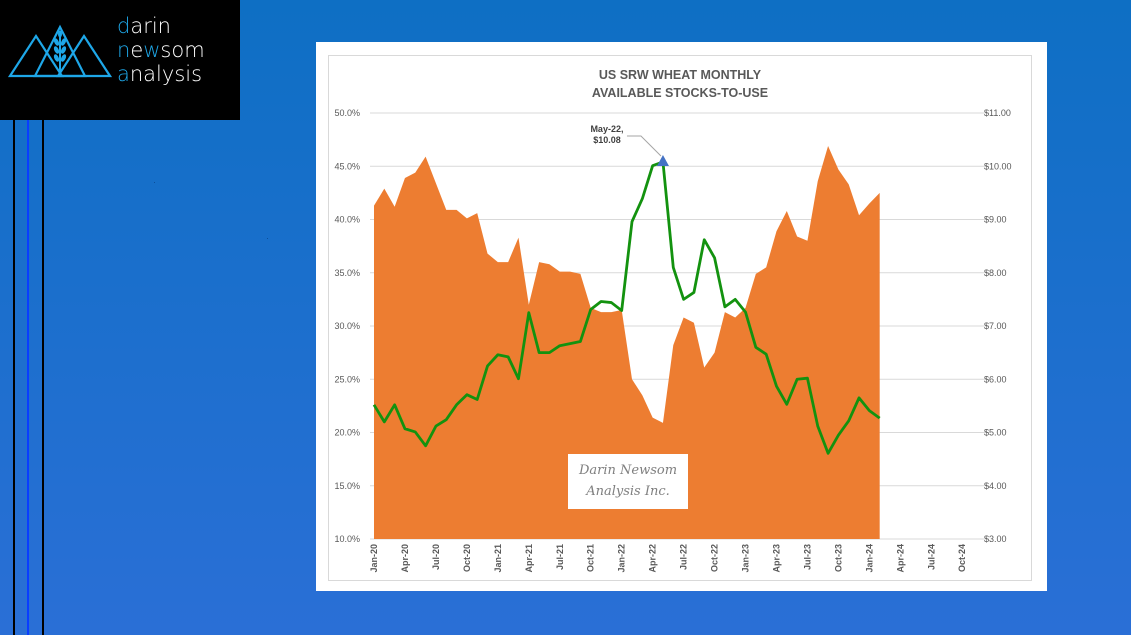 Image resolution: width=1131 pixels, height=635 pixels. Describe the element at coordinates (995, 433) in the screenshot. I see `right-axis-tick-label: $5.00` at that location.